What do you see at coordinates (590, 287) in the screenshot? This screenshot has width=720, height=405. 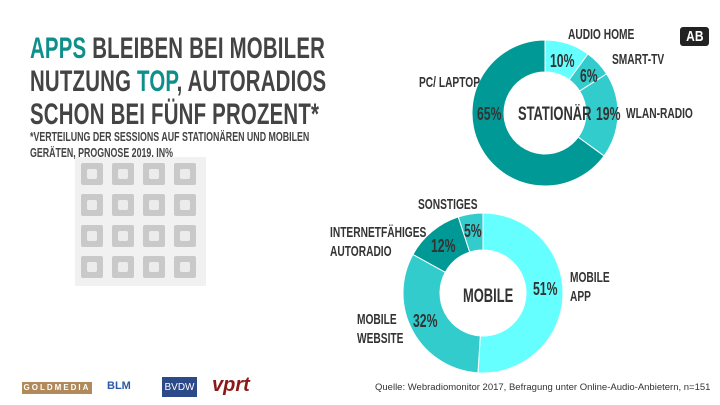 I see `label-mobile-app: MOBILE APP` at bounding box center [590, 287].